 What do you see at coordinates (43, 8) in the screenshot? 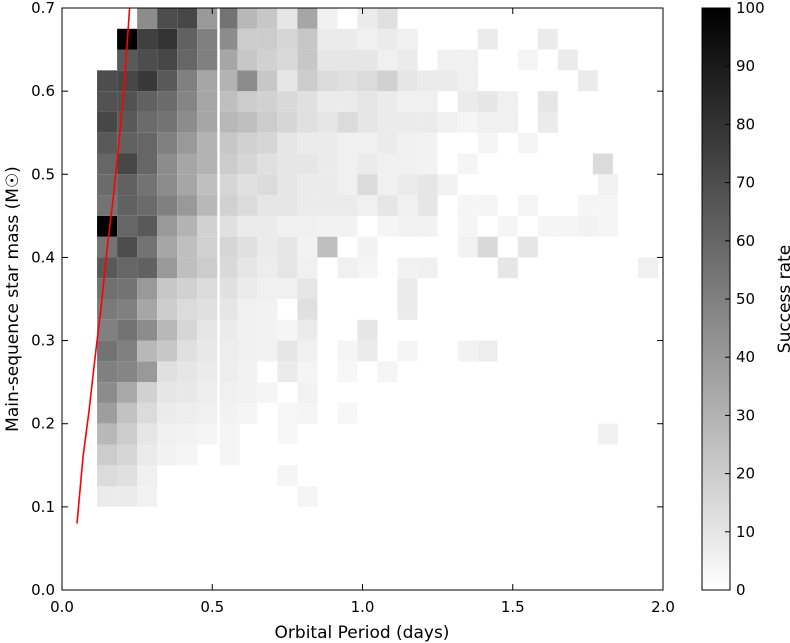
I see `y-tick-label: 0.7` at bounding box center [43, 8].